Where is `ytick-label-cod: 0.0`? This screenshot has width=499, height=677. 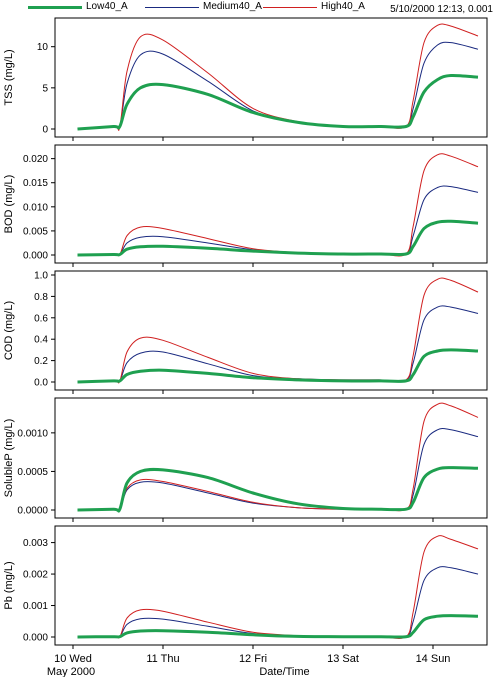
ytick-label-cod: 0.0 is located at coordinates (41, 383).